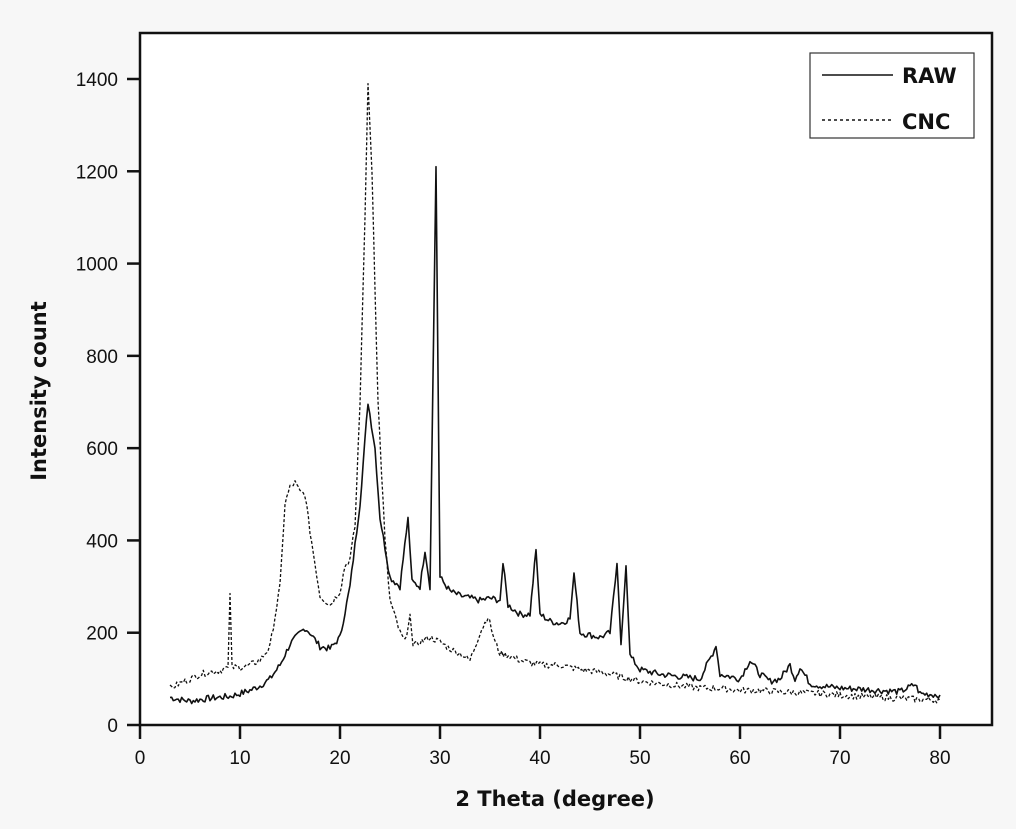 The image size is (1016, 829). Describe the element at coordinates (926, 122) in the screenshot. I see `legend-cnc-label: CNC` at that location.